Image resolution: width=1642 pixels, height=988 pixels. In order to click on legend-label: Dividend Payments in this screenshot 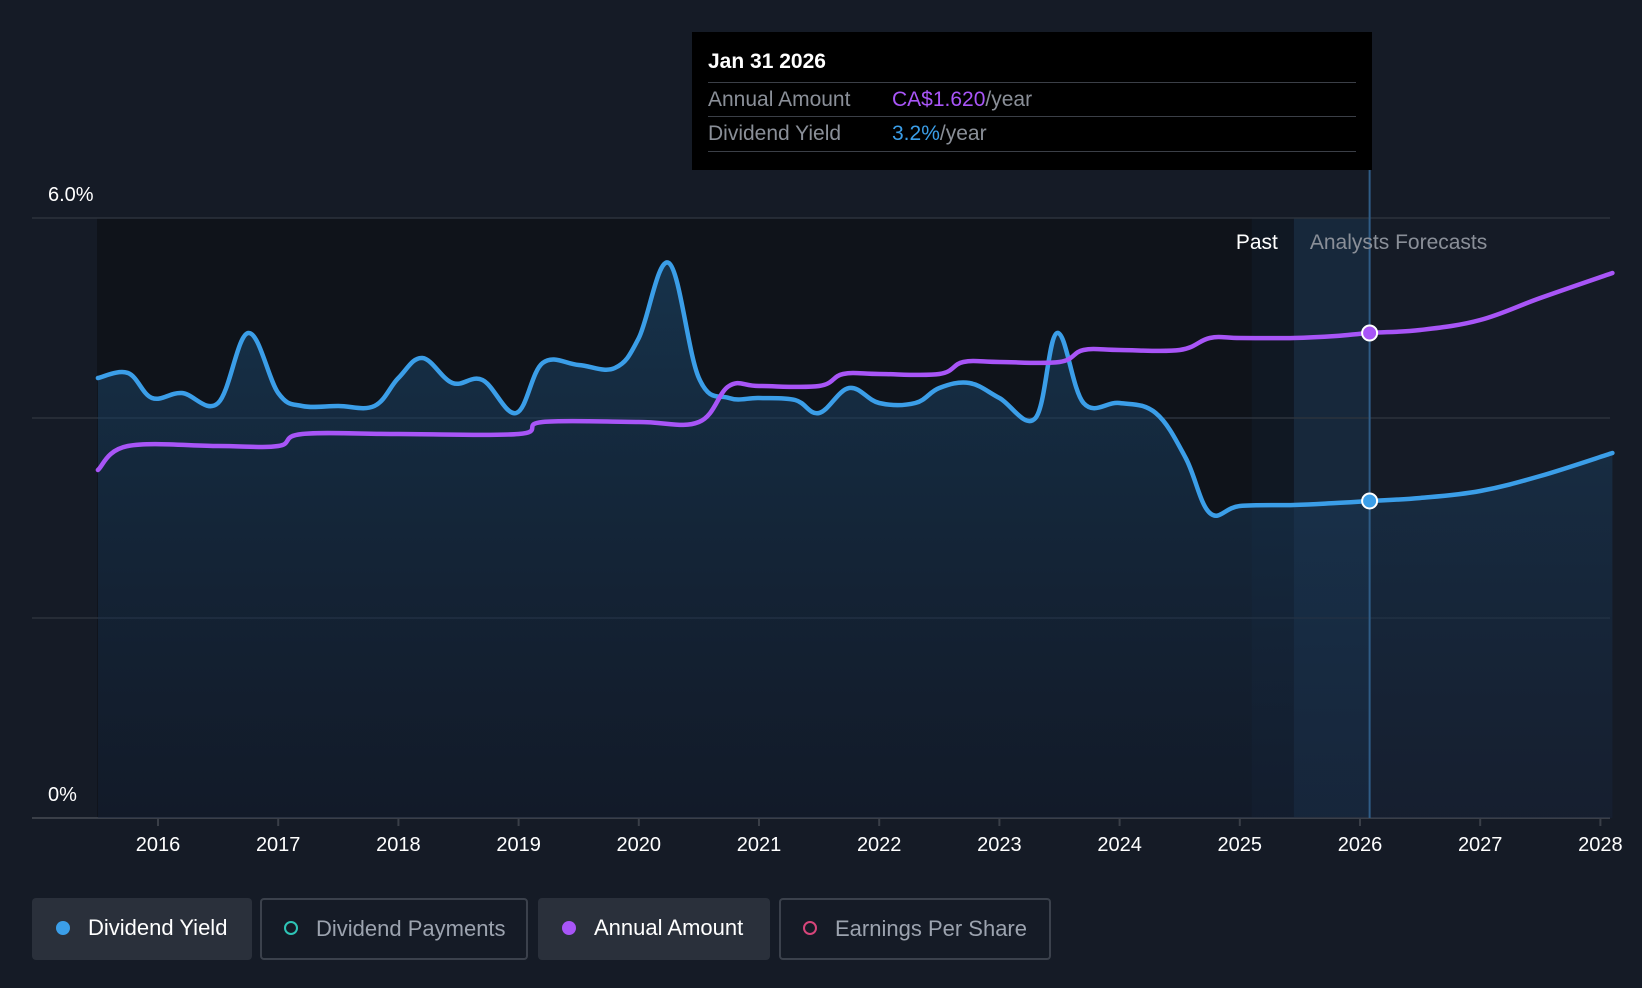, I will do `click(411, 928)`.